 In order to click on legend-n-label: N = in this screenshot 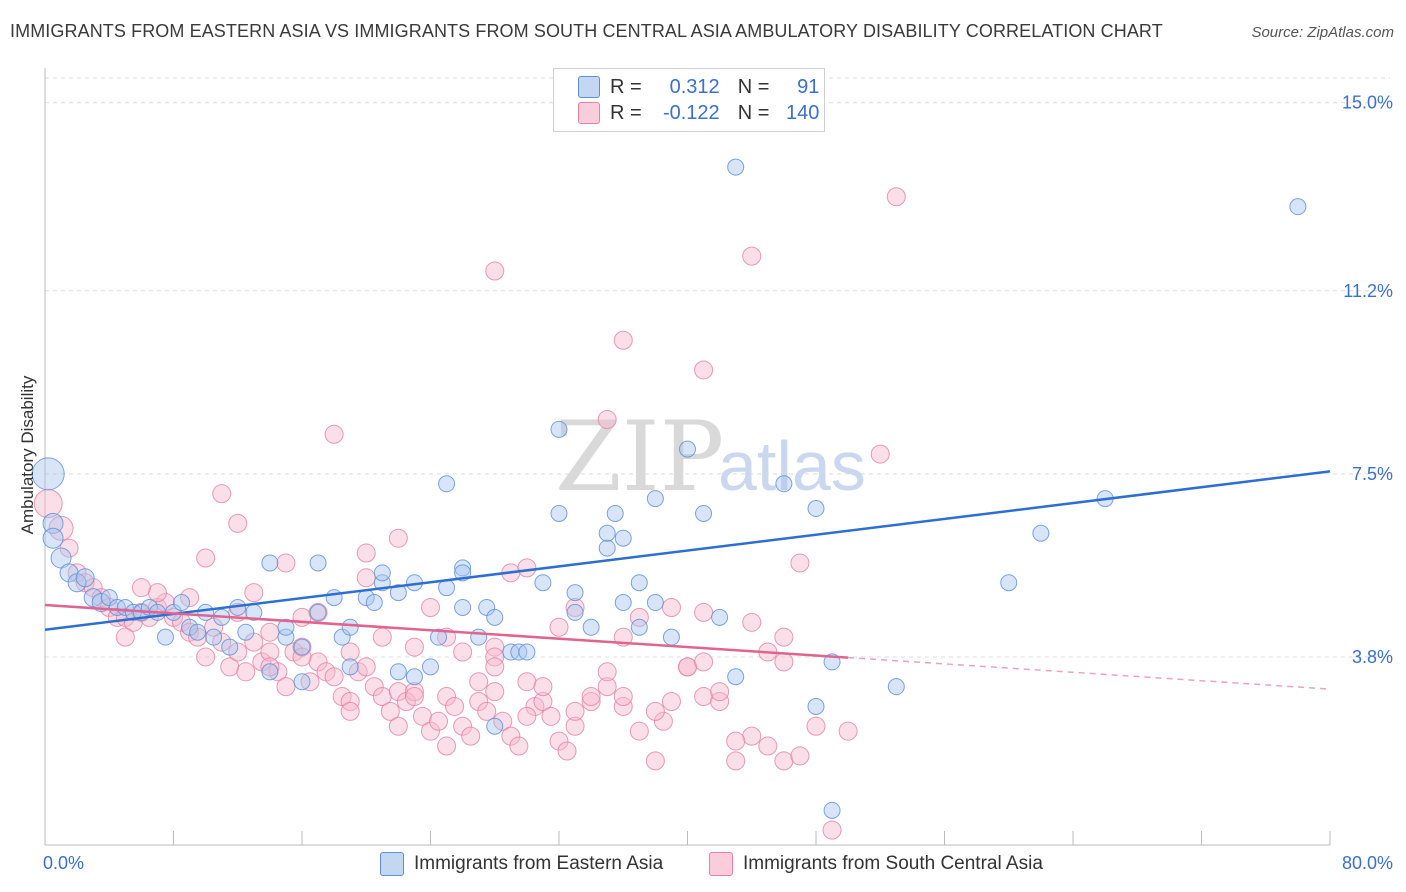, I will do `click(753, 112)`.